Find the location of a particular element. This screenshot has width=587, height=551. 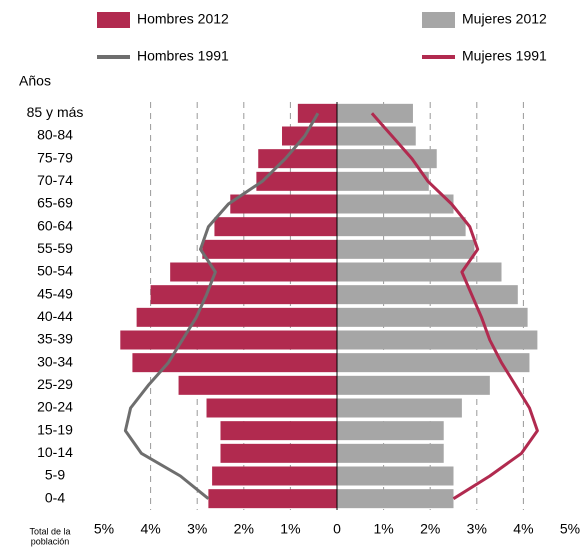

y-tick-label: 25-29 is located at coordinates (55, 384).